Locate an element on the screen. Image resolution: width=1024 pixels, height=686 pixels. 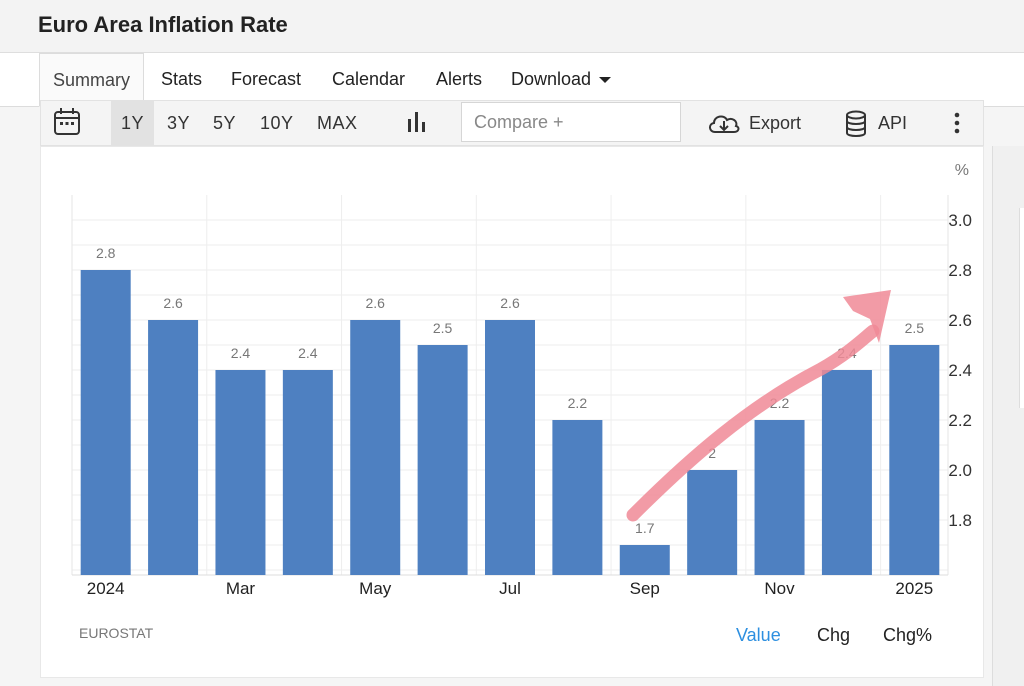
annotation-arrow-head is located at coordinates (867, 316).